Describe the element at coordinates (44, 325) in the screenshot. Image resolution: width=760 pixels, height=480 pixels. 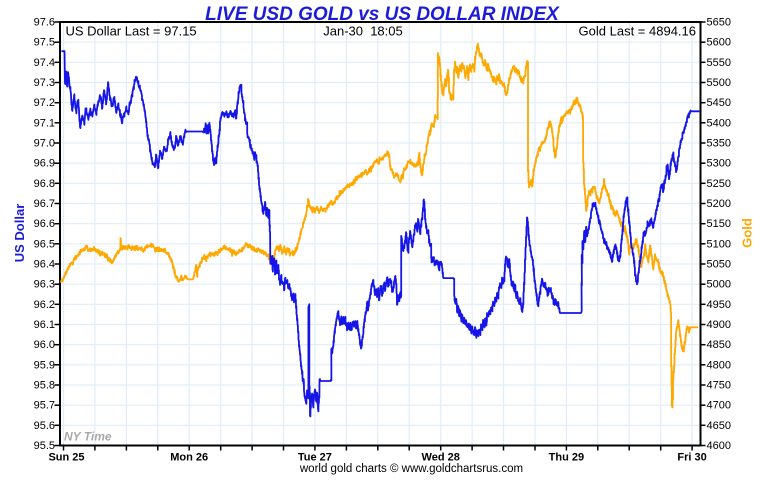
I see `svg-text: 96.1` at that location.